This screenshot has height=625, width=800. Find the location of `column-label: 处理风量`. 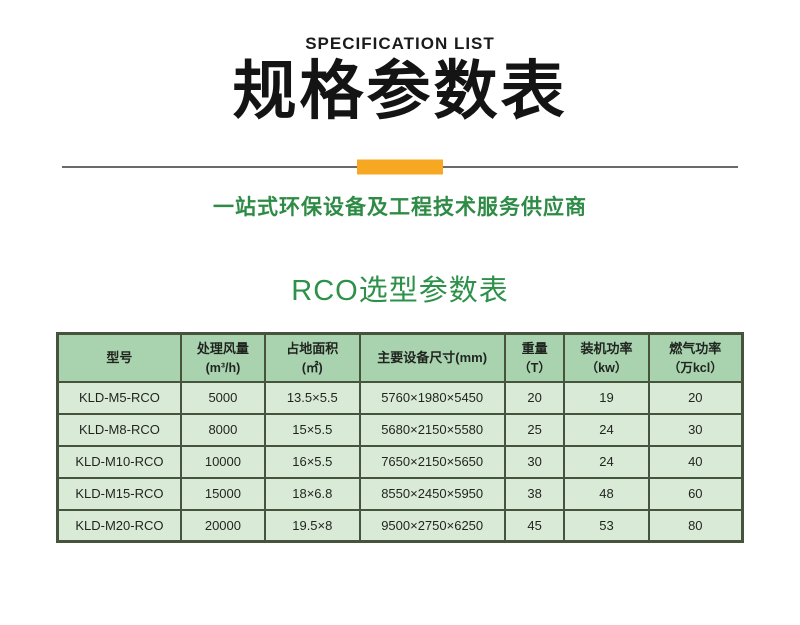

column-label: 处理风量 is located at coordinates (222, 348).